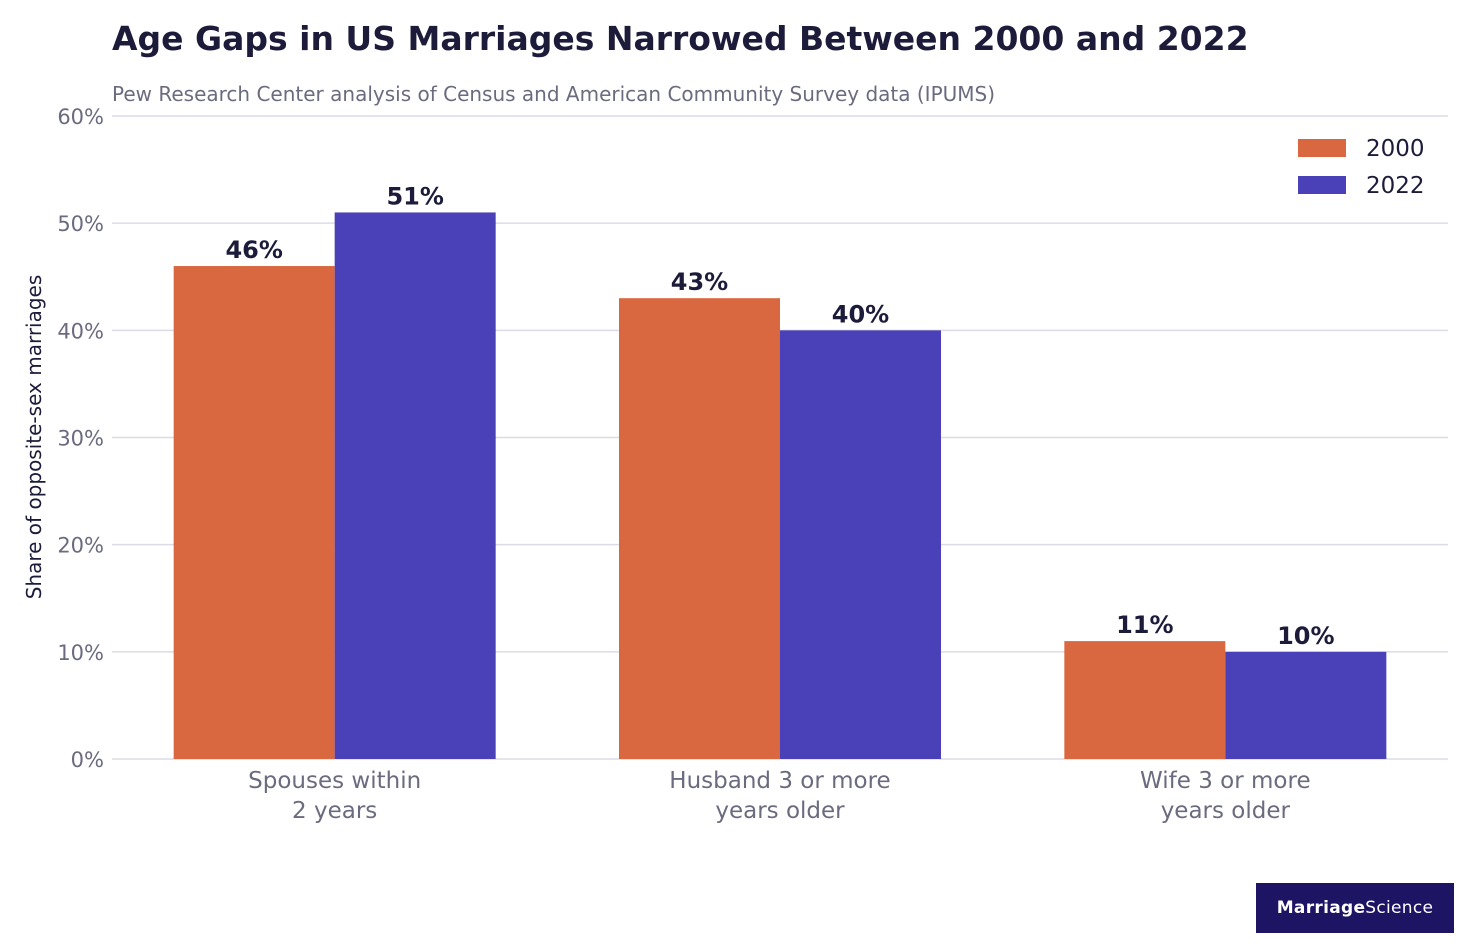 This screenshot has height=944, width=1472. What do you see at coordinates (1305, 636) in the screenshot?
I see `data-label-2022: 10%` at bounding box center [1305, 636].